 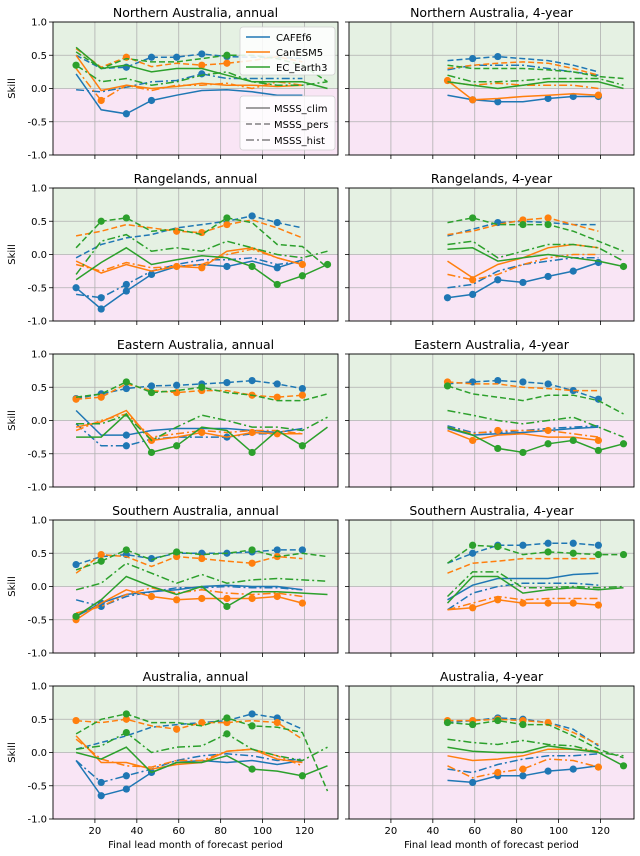 What do you see at coordinates (195, 510) in the screenshot?
I see `subplot-title: Southern Australia, annual` at bounding box center [195, 510].